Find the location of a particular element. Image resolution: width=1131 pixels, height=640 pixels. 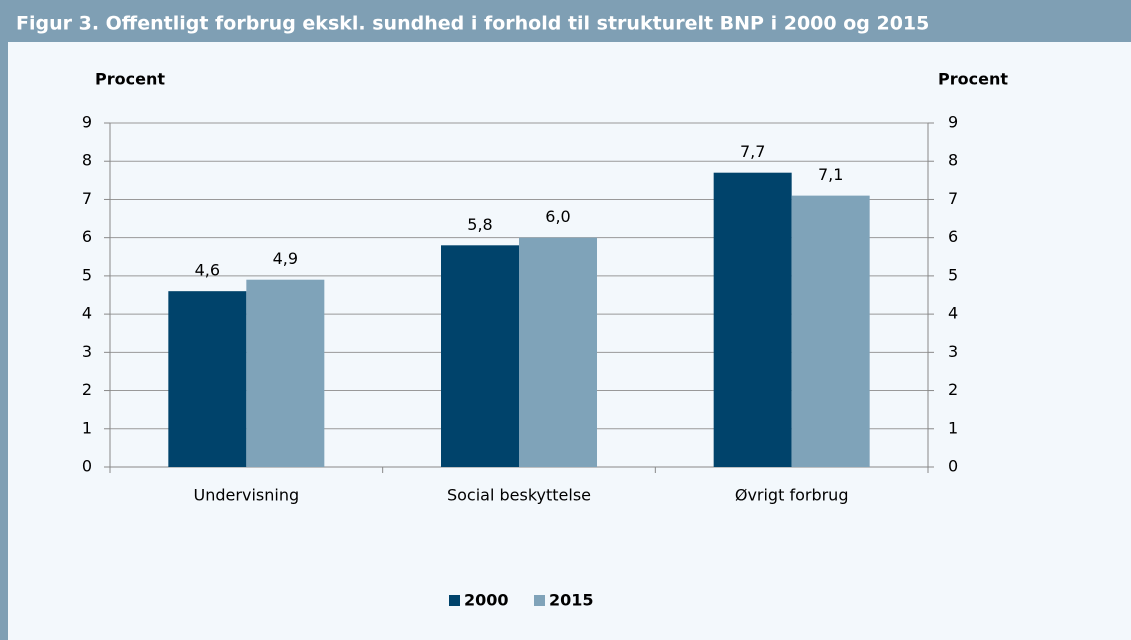

x-tick-label: Social beskyttelse is located at coordinates (519, 495).